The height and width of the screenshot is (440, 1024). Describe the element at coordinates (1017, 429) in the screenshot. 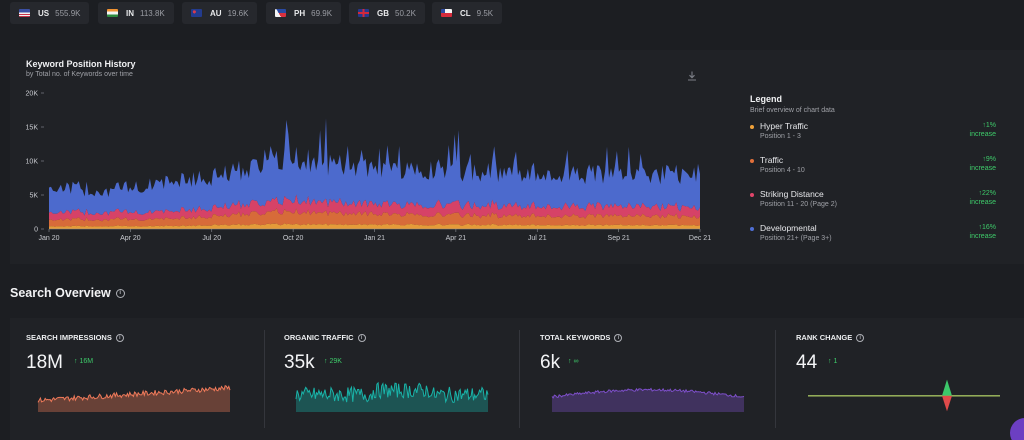

I see `help-launcher-button` at that location.